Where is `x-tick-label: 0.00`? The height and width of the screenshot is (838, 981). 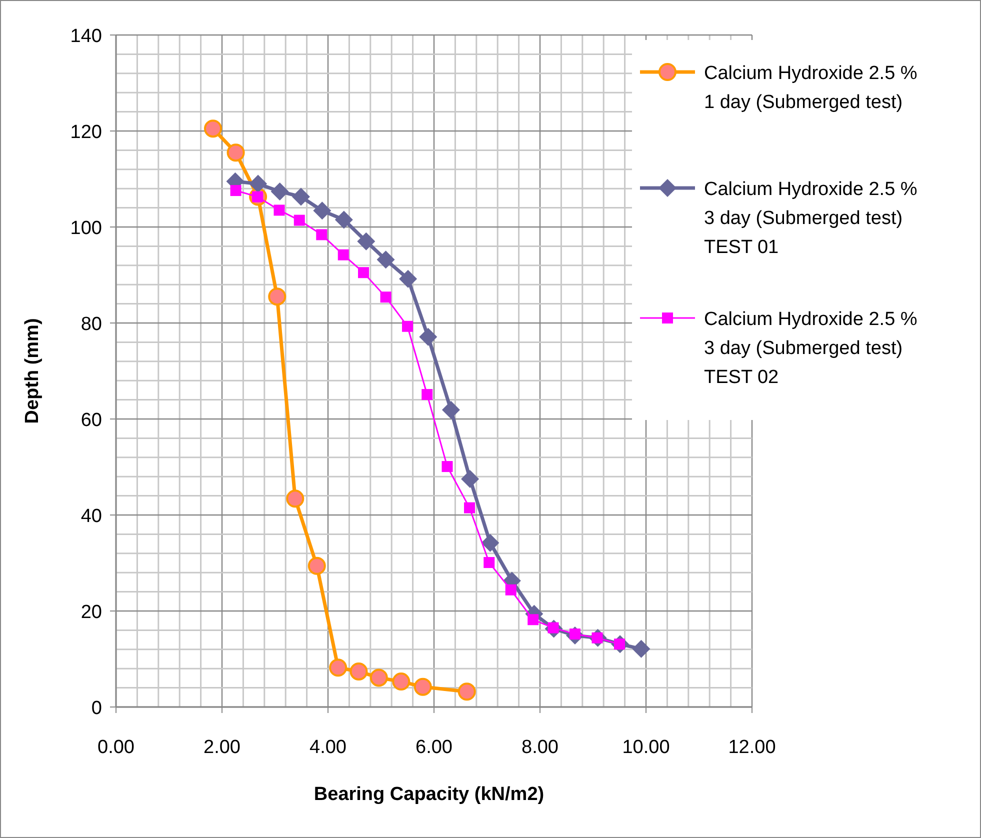
x-tick-label: 0.00 is located at coordinates (116, 747).